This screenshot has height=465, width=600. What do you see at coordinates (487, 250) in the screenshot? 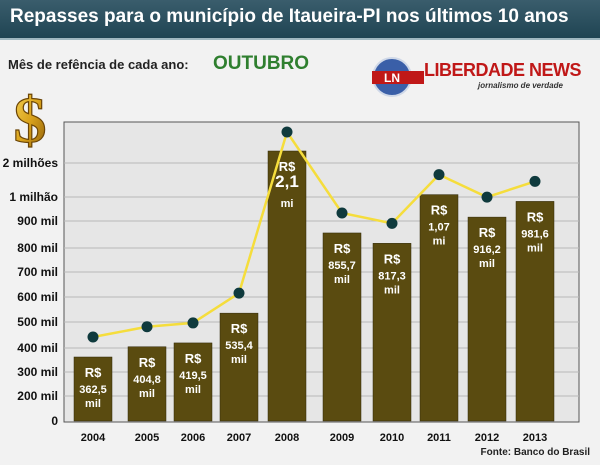
I see `bar-value-label: 916,2` at bounding box center [487, 250].